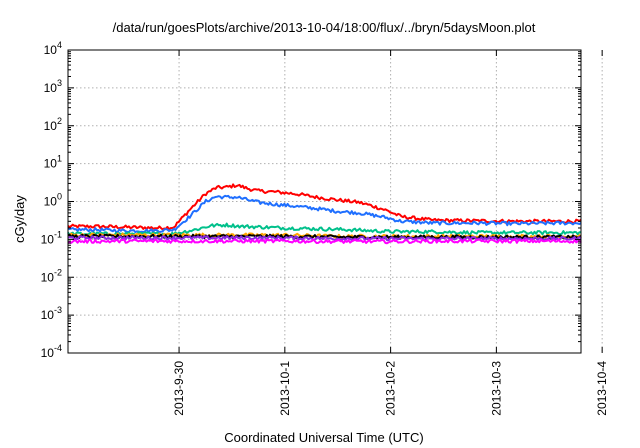  Describe the element at coordinates (19, 219) in the screenshot. I see `y-axis-label: cGy/day` at that location.